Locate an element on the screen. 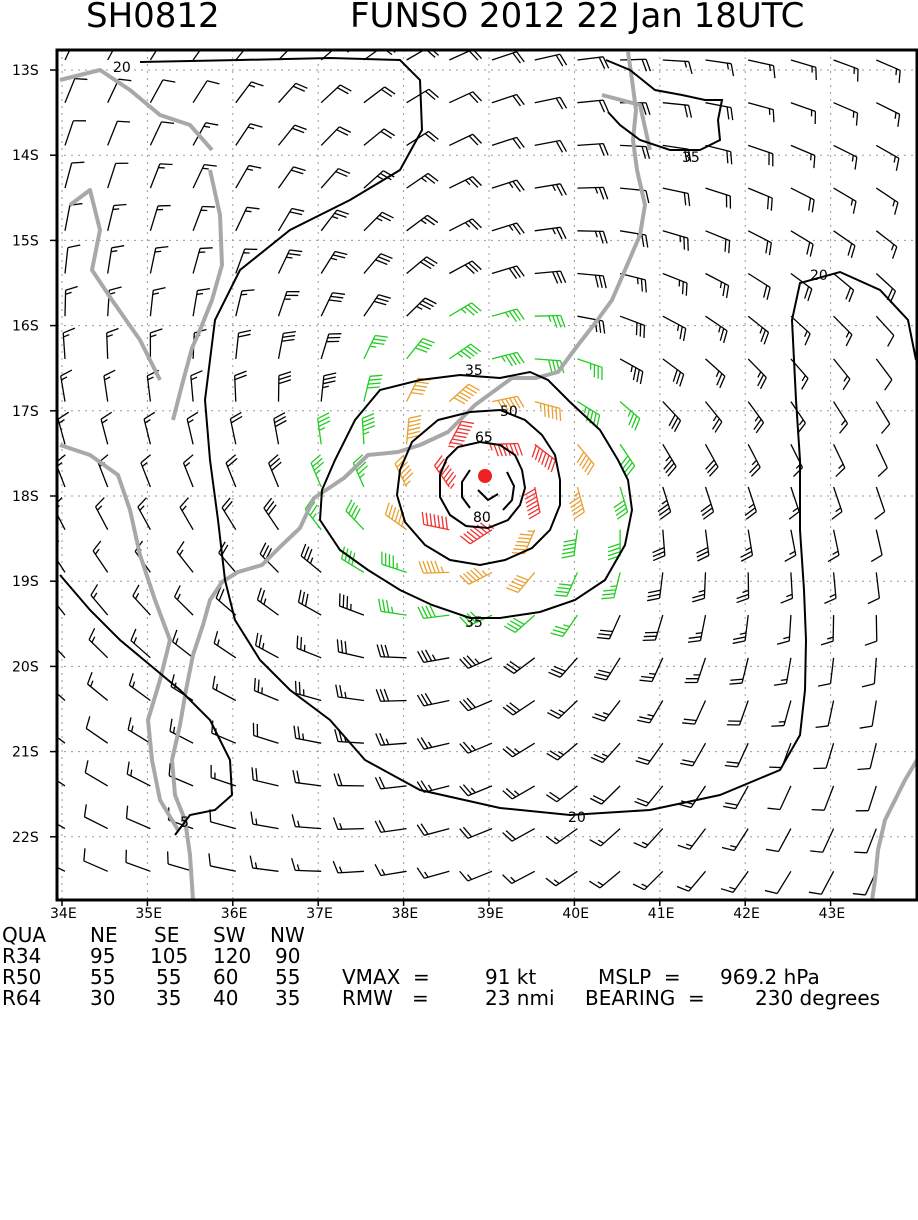 This screenshot has height=1220, width=918. rmw-label: RMW = is located at coordinates (385, 998).